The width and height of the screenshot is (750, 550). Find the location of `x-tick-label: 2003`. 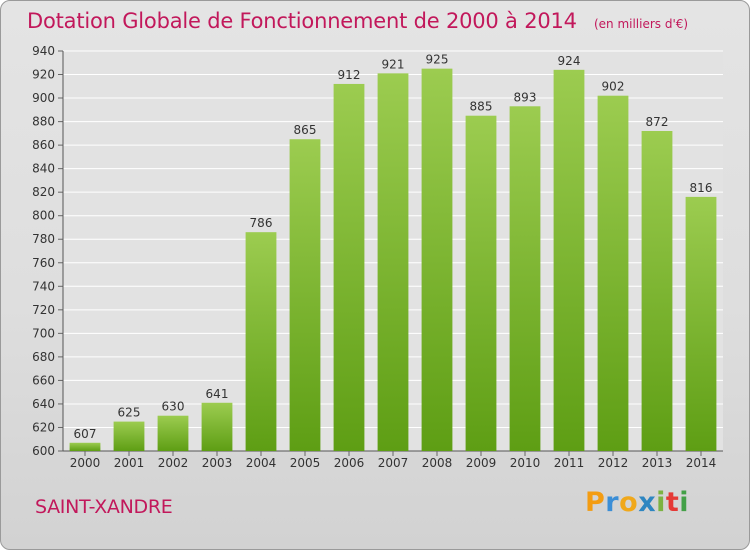

x-tick-label: 2003 is located at coordinates (217, 463).